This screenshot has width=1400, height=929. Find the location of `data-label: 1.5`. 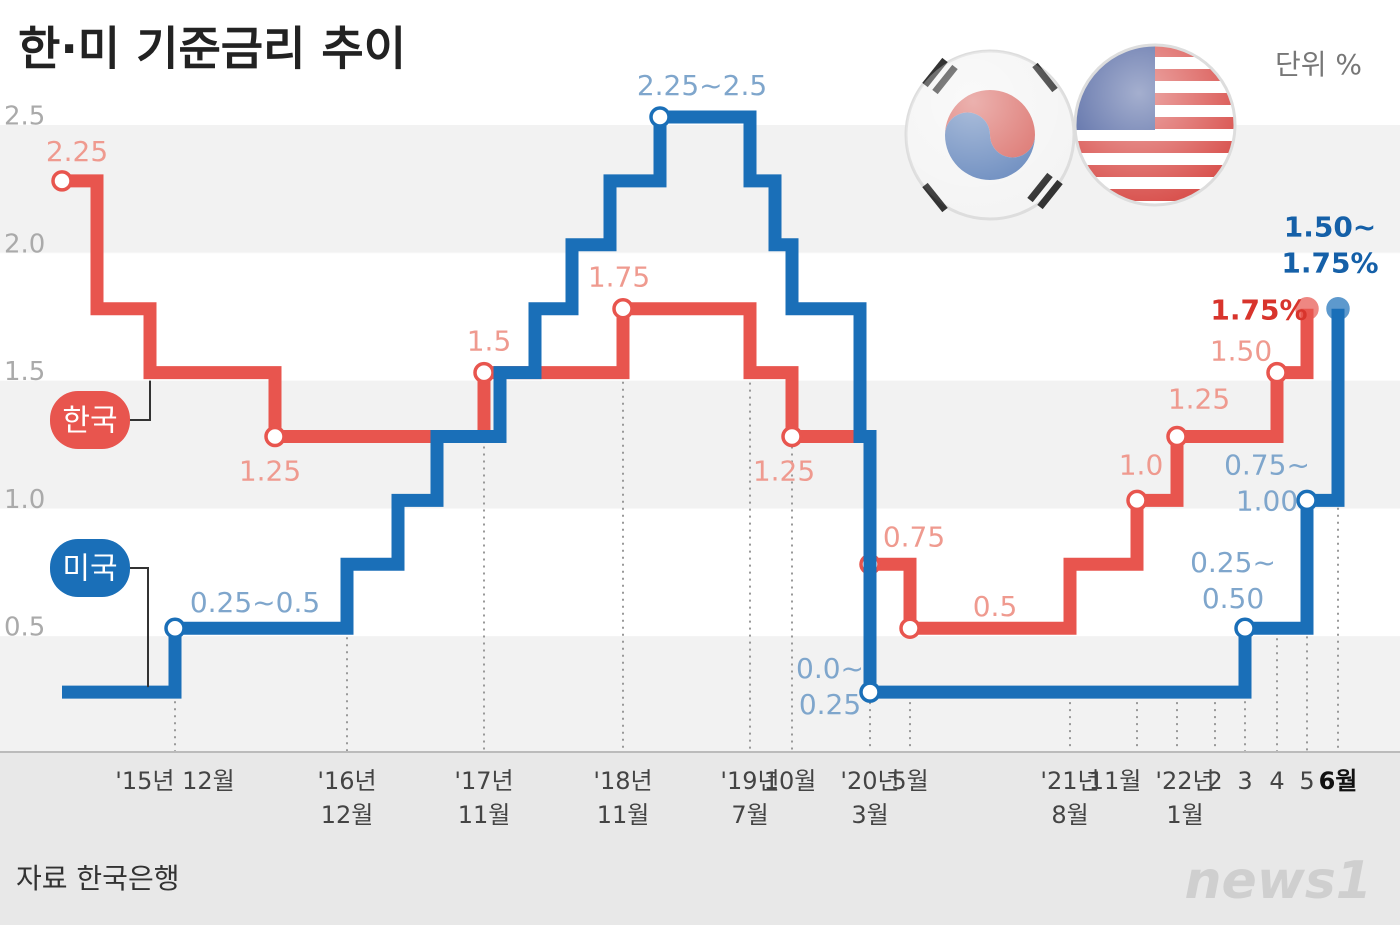

data-label: 1.5 is located at coordinates (489, 341).